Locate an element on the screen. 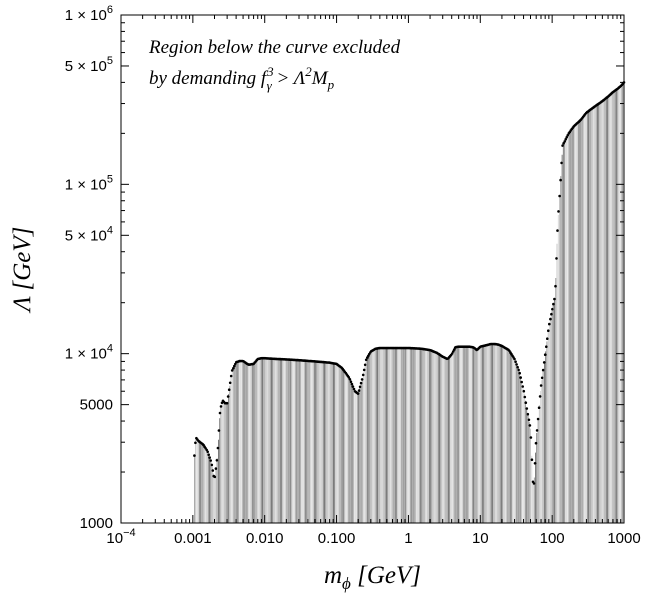 This screenshot has width=648, height=593. x-axis-title: mϕ [GeV] is located at coordinates (372, 577).